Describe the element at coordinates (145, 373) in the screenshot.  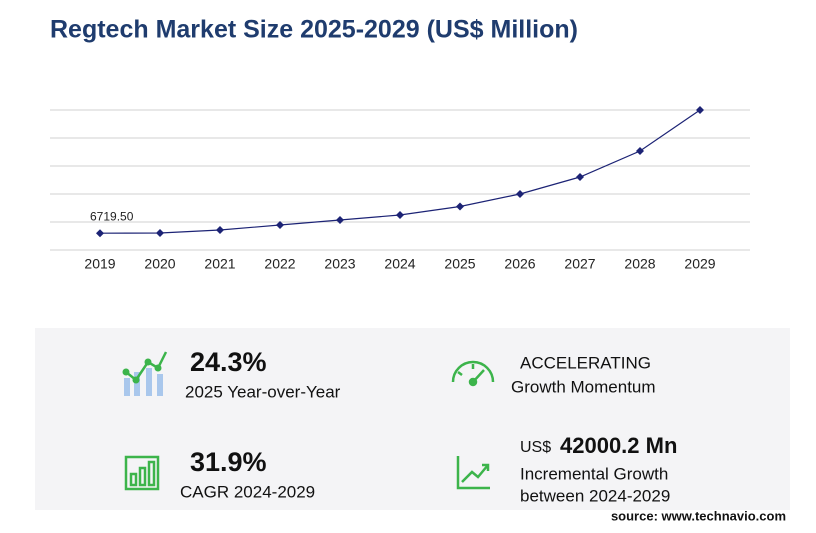
I see `icon-yoy` at that location.